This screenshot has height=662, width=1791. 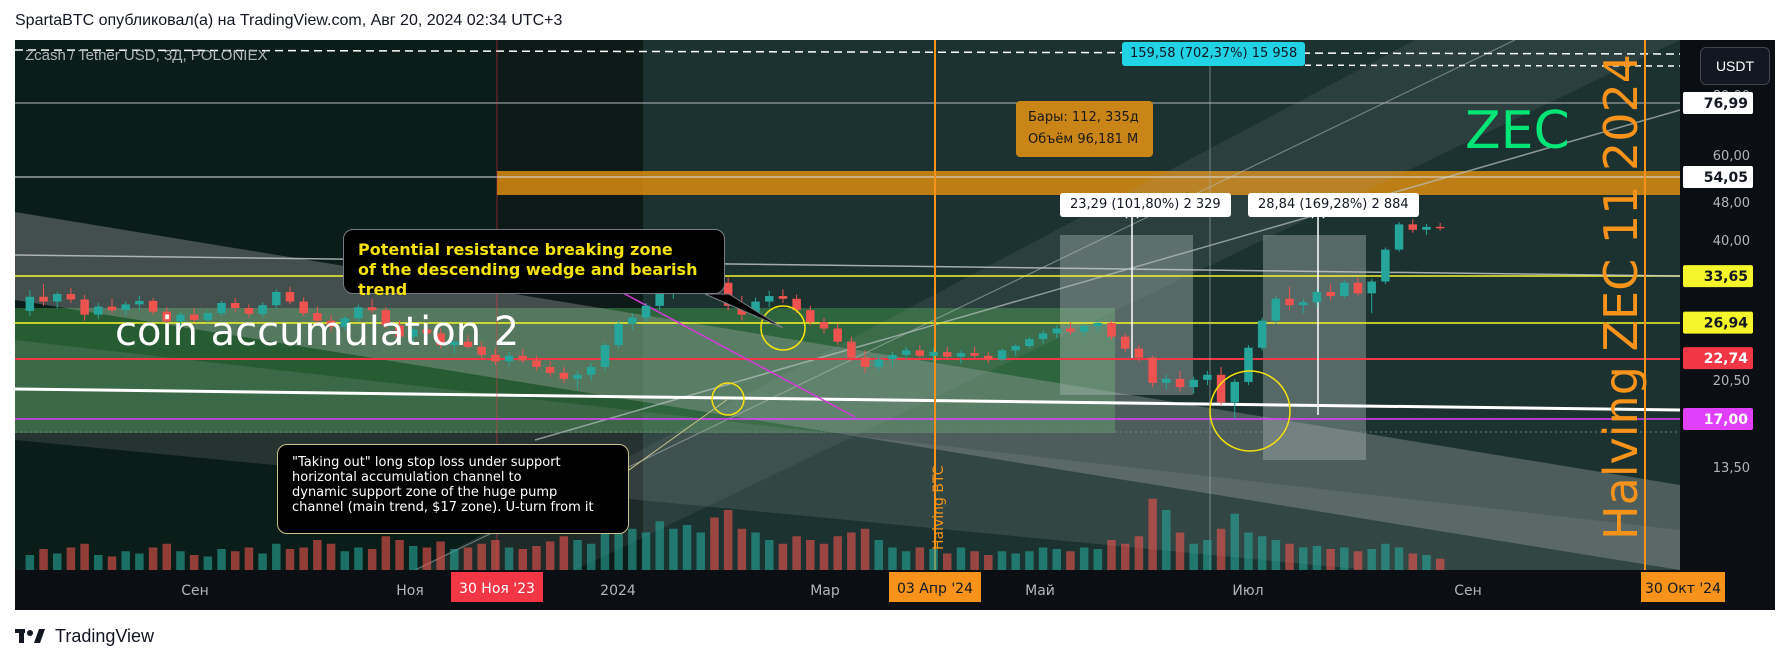 What do you see at coordinates (1726, 324) in the screenshot?
I see `price-level-label: 26,94` at bounding box center [1726, 324].